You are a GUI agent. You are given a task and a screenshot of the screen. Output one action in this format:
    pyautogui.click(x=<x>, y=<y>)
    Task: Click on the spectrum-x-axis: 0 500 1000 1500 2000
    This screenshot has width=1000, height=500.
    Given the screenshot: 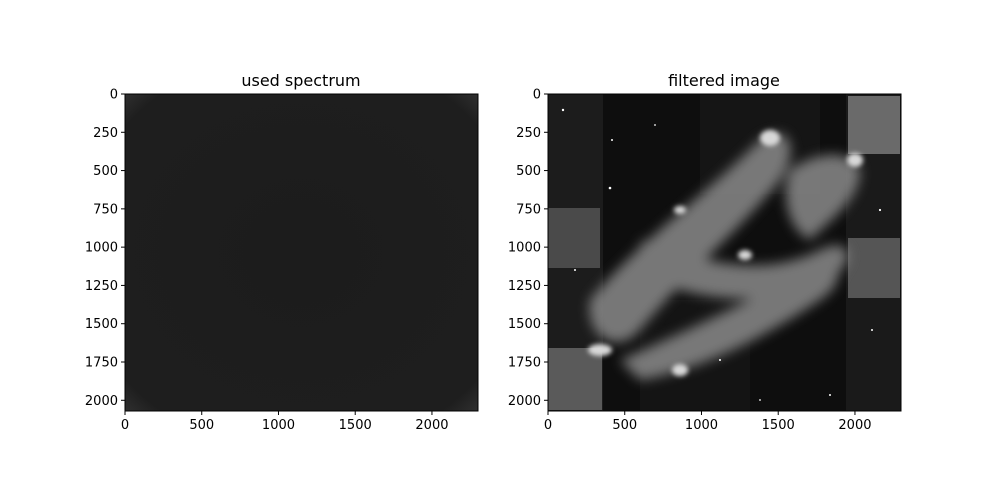 What is the action you would take?
    pyautogui.click(x=285, y=422)
    